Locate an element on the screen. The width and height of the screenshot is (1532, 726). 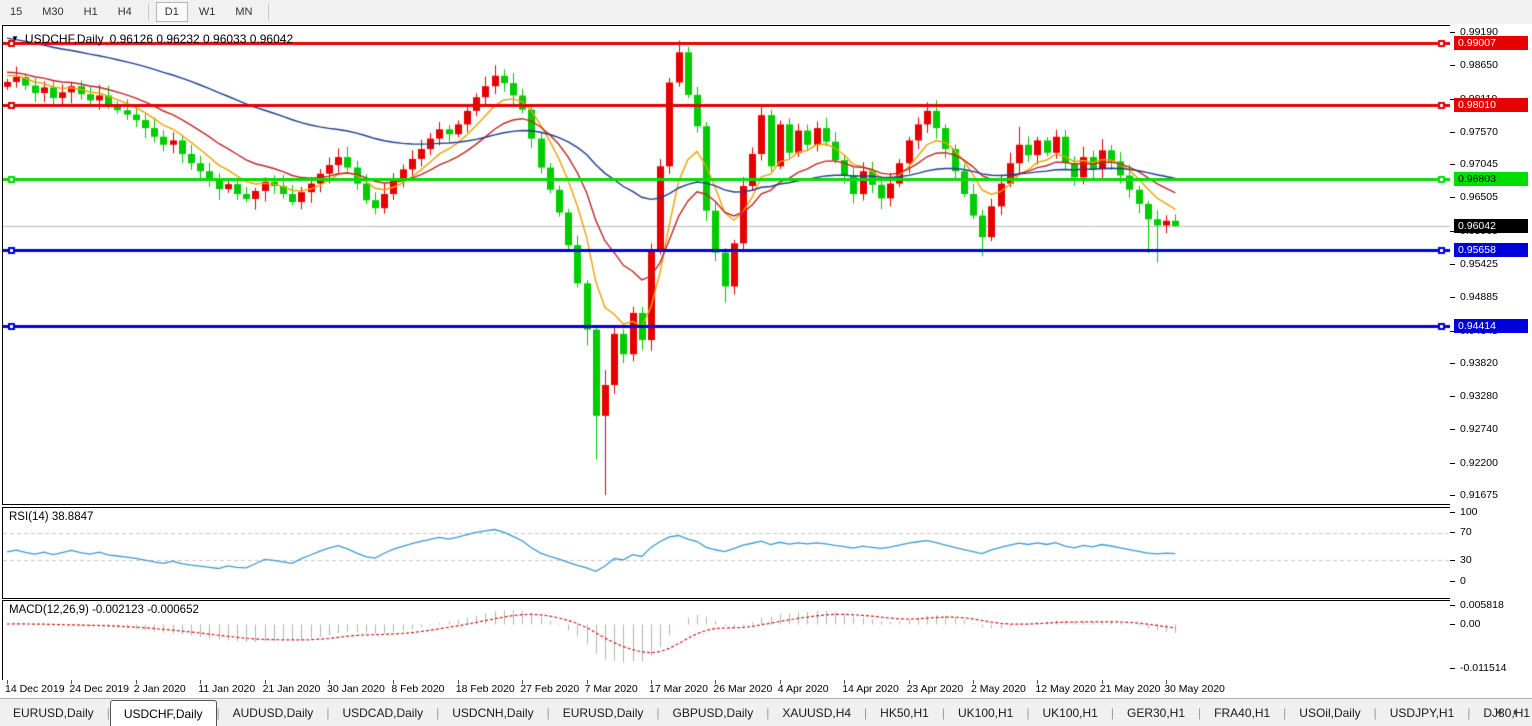
macd-canvas is located at coordinates (726, 639).